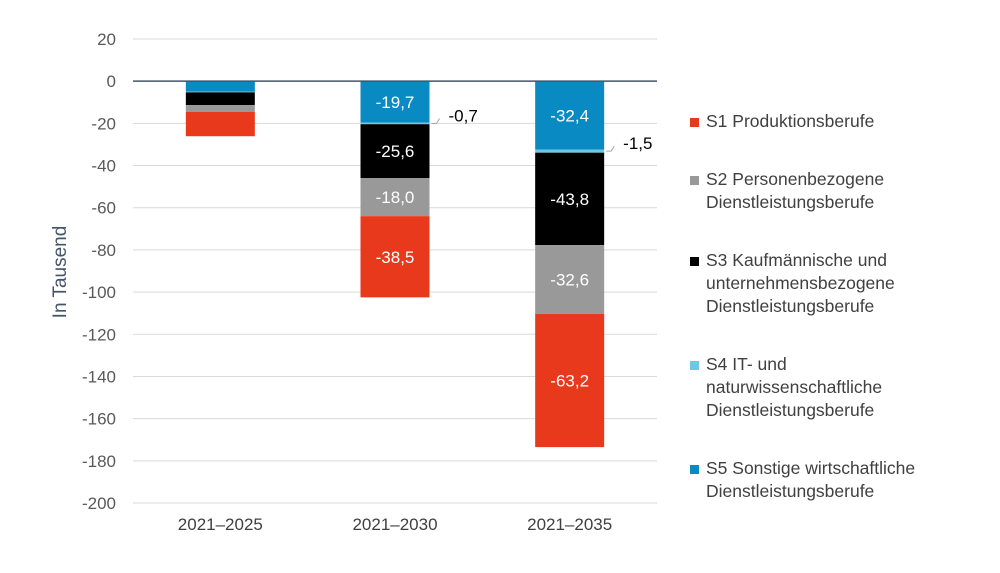  What do you see at coordinates (795, 179) in the screenshot?
I see `legend-label-line: S2 Personenbezogene` at bounding box center [795, 179].